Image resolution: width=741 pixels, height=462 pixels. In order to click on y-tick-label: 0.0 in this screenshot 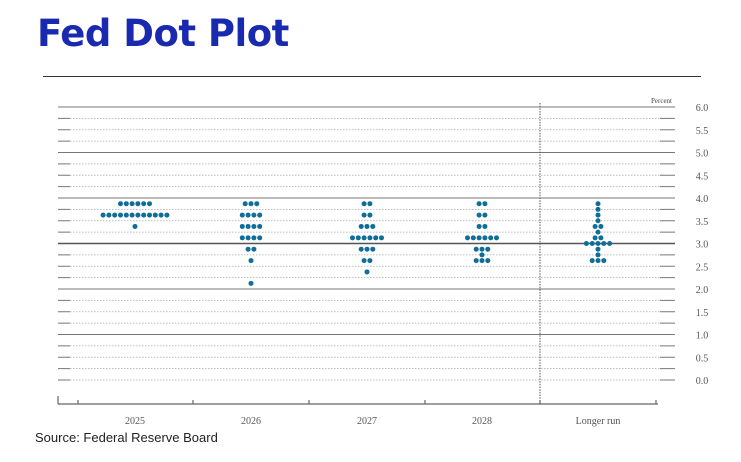, I will do `click(702, 381)`.